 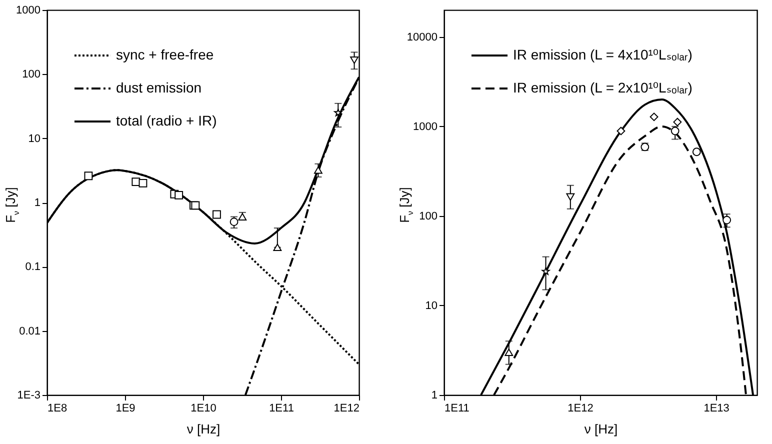 What do you see at coordinates (32, 267) in the screenshot?
I see `y-tick-label: 0.1` at bounding box center [32, 267].